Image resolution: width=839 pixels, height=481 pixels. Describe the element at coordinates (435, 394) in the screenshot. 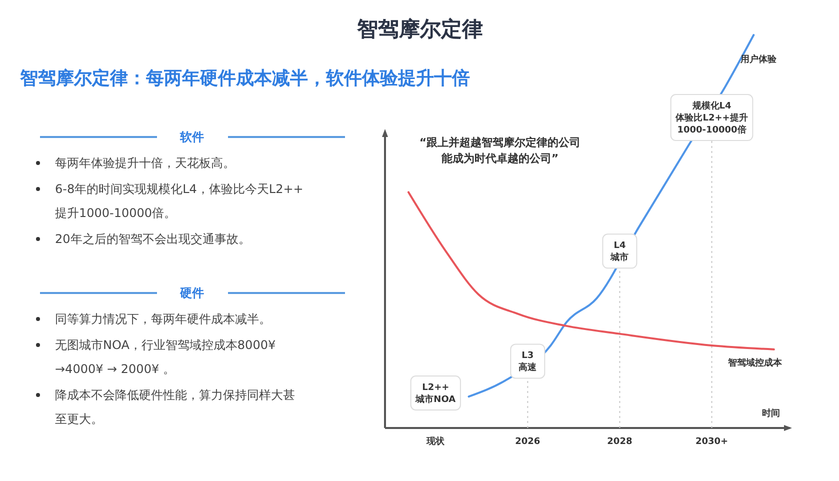

I see `annotation: L2++ 城市NOA` at that location.